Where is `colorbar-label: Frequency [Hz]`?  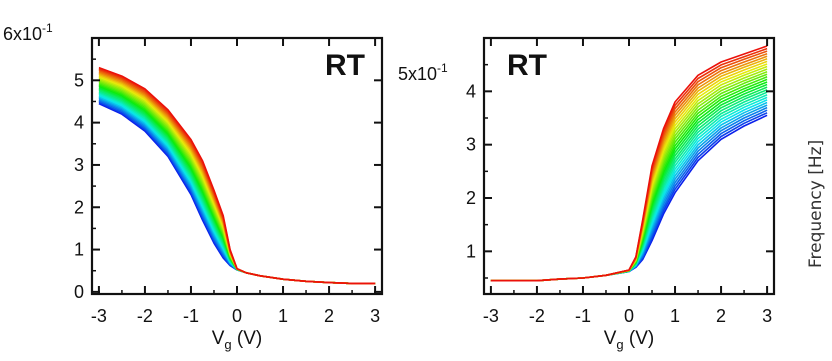 colorbar-label: Frequency [Hz] is located at coordinates (816, 204).